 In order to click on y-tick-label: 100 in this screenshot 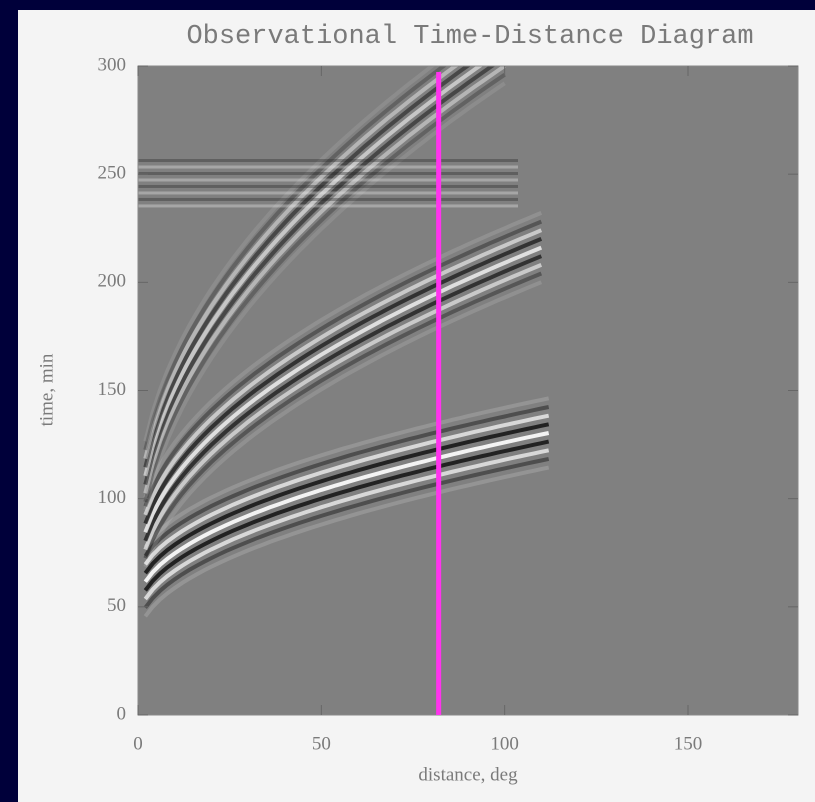, I will do `click(112, 497)`.